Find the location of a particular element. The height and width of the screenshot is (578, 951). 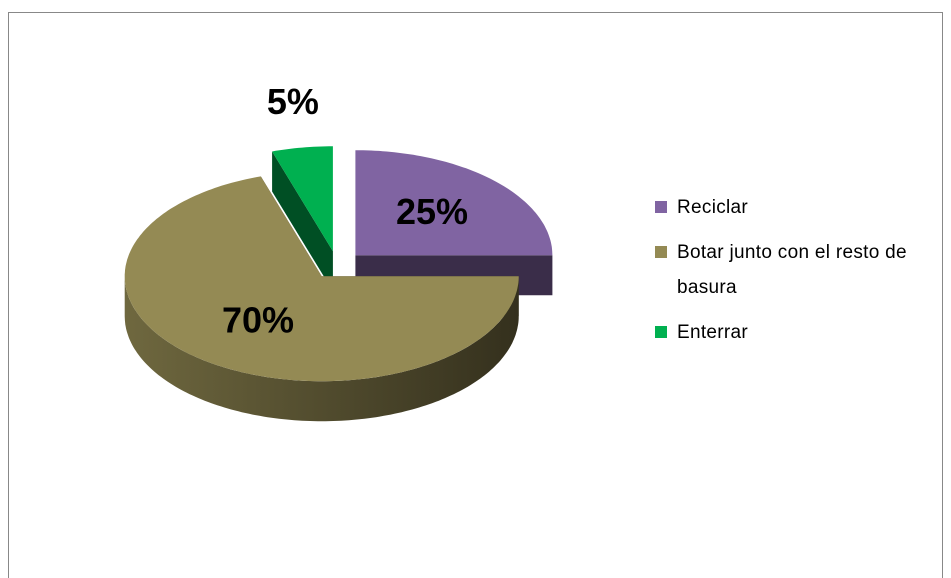

pie-slice is located at coordinates (302, 219).